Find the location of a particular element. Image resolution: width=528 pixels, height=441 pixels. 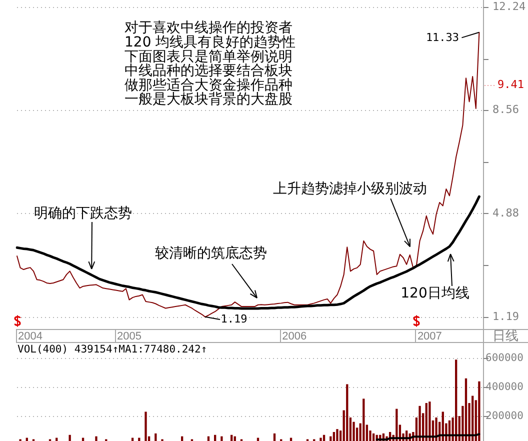

y-tick-label: 8.56 is located at coordinates (505, 109).